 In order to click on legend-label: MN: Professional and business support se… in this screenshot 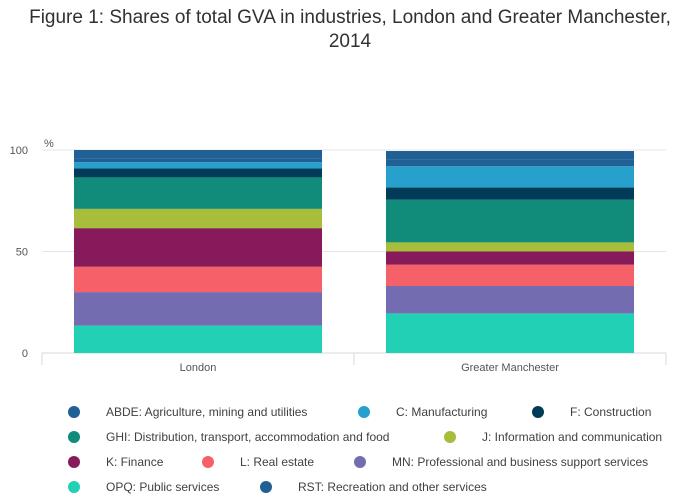, I will do `click(520, 462)`.